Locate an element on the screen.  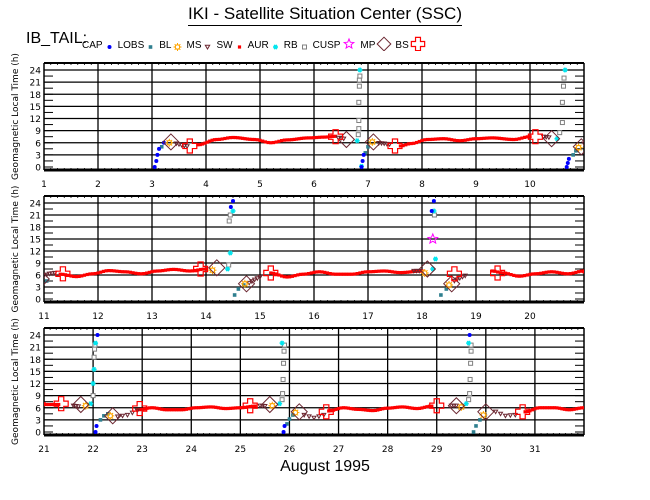
x-tick-label: 4 is located at coordinates (206, 185).